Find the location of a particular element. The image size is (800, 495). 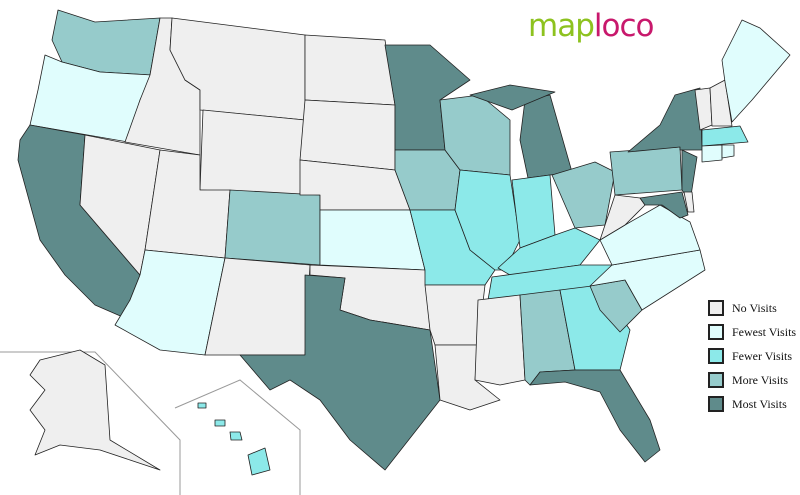

legend-label: More Visits is located at coordinates (760, 379).